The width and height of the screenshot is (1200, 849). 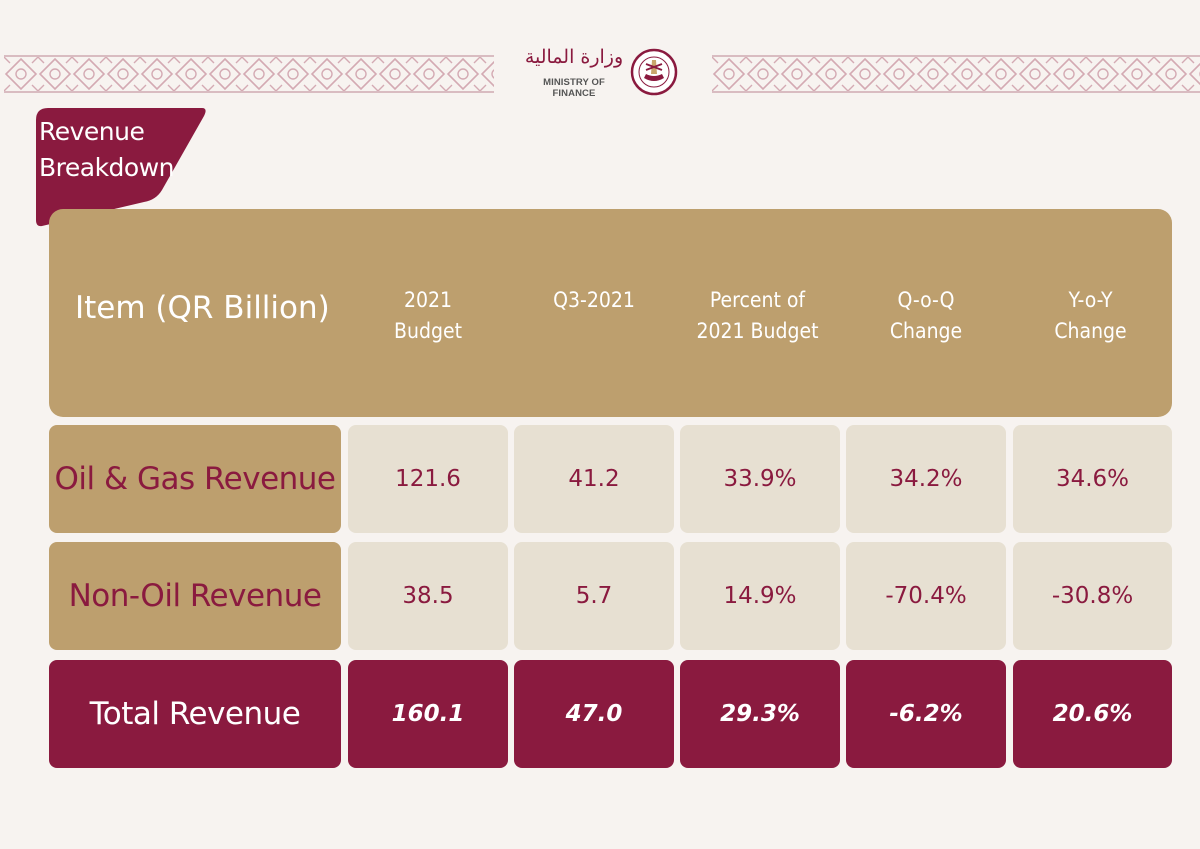 I want to click on section-title: Revenue Breakdown, so click(x=107, y=149).